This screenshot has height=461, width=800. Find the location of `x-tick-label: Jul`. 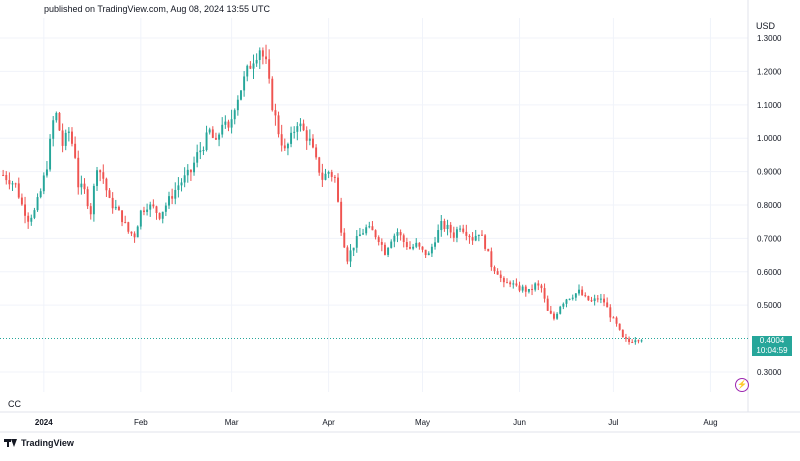

x-tick-label: Jul is located at coordinates (613, 422).